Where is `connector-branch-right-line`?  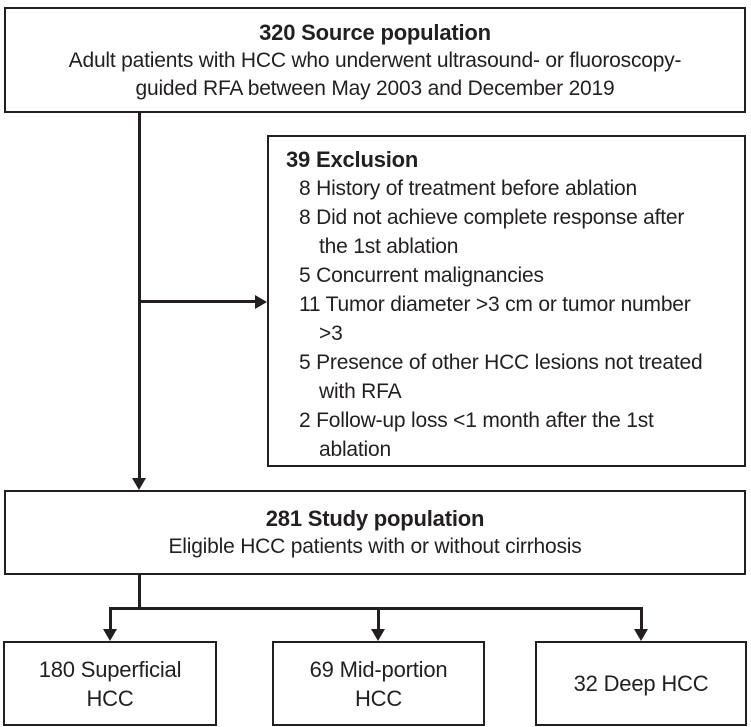 connector-branch-right-line is located at coordinates (641, 618).